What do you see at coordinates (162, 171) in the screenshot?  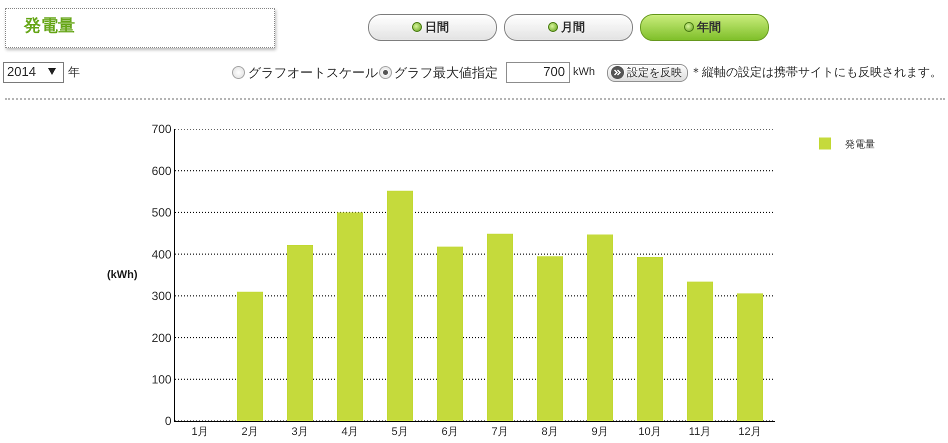 I see `y-tick-label: 600` at bounding box center [162, 171].